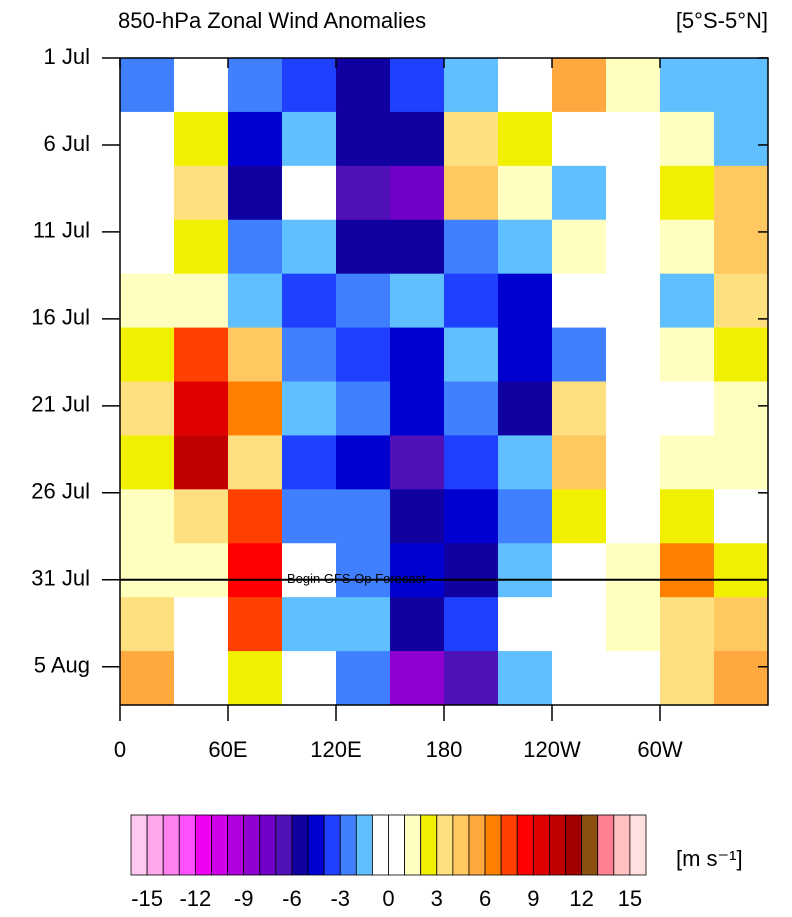  I want to click on forecast-label: Begin GFS Op Forecast, so click(356, 578).